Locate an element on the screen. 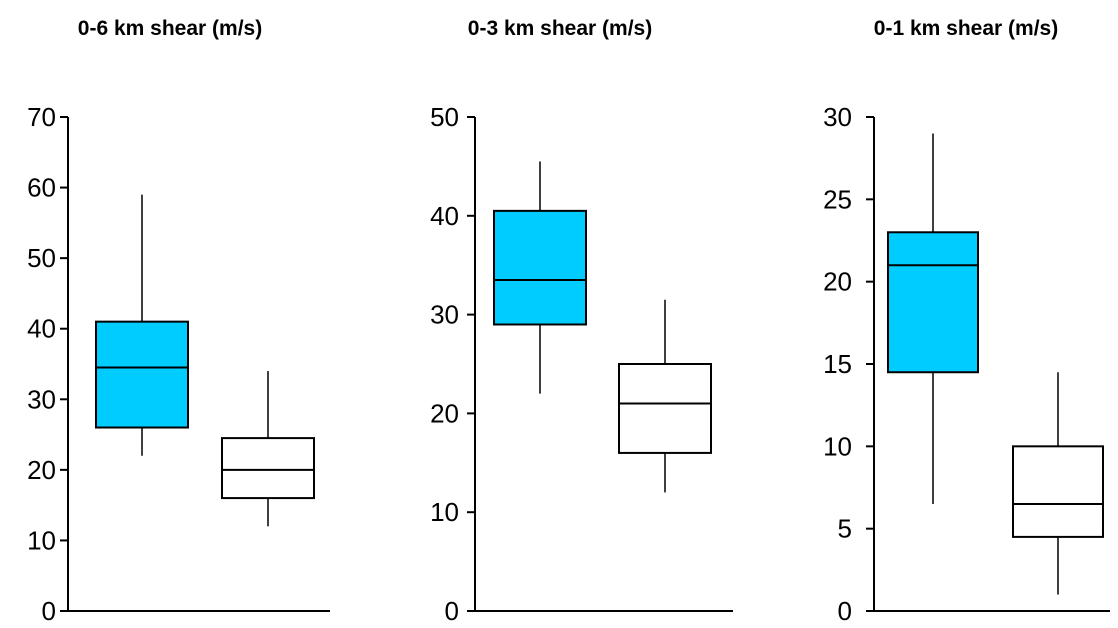 This screenshot has width=1118, height=628. y-tick-label: 25 is located at coordinates (837, 199).